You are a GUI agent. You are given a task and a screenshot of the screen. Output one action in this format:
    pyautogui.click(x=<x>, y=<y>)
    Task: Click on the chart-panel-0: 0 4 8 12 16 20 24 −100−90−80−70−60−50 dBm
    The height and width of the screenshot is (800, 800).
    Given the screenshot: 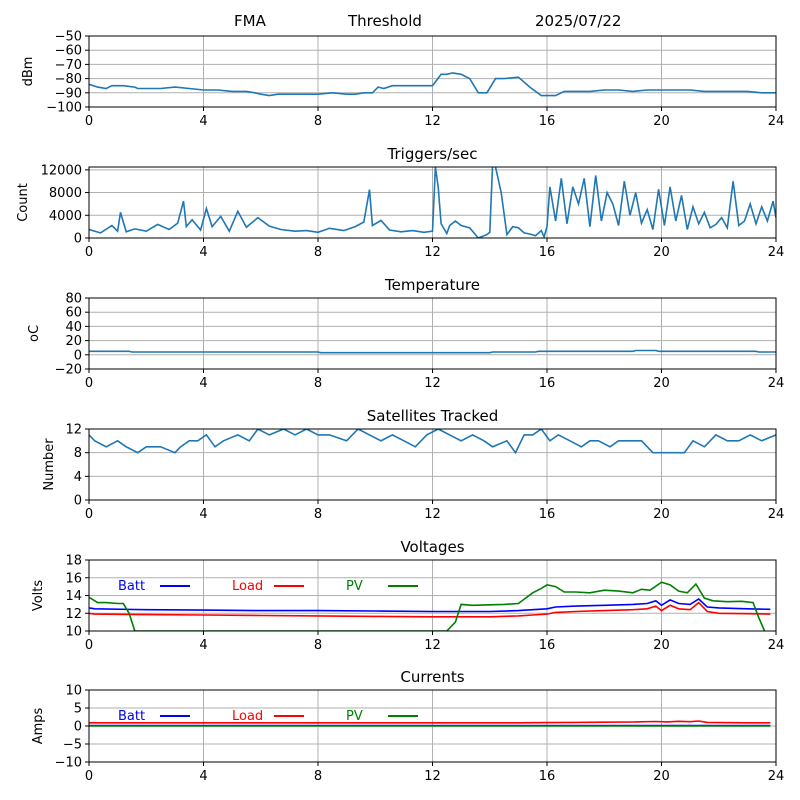 What is the action you would take?
    pyautogui.click(x=402, y=80)
    